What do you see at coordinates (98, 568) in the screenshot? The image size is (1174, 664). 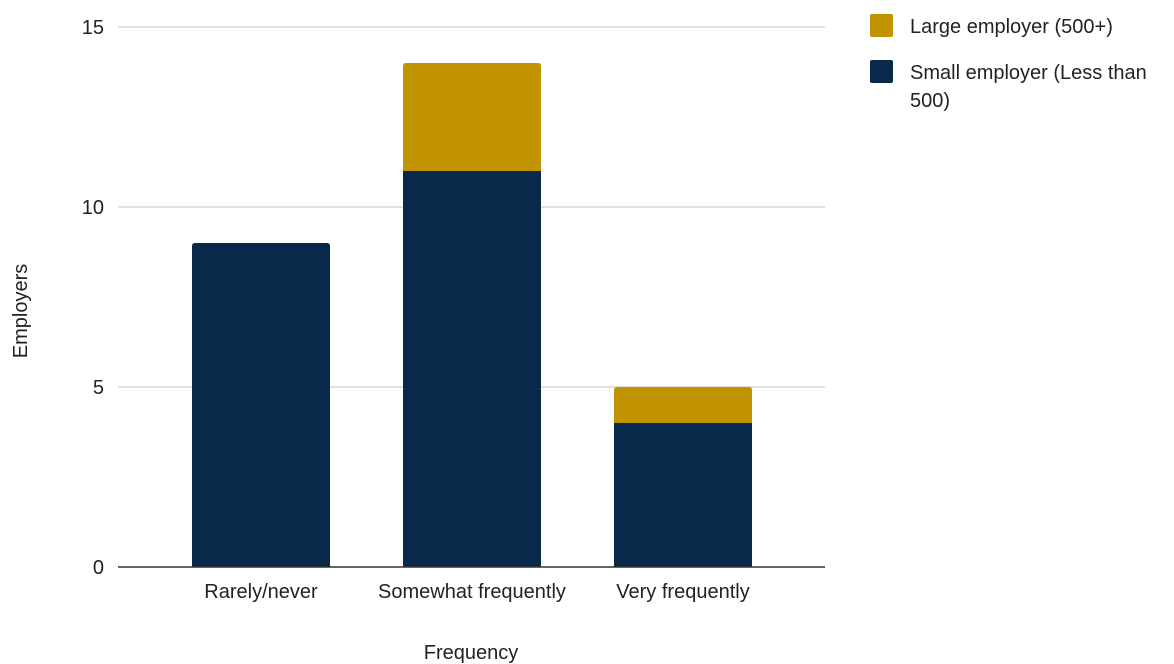 I see `y-tick-label: 0` at bounding box center [98, 568].